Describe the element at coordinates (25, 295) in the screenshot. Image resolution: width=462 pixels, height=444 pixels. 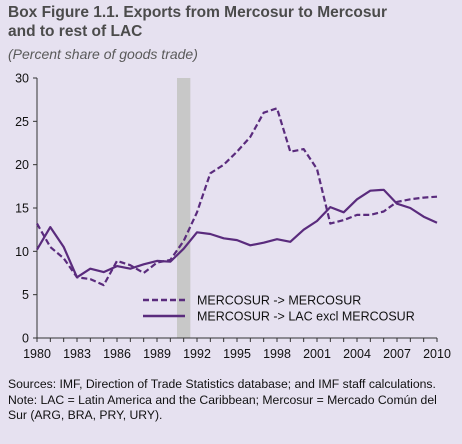
I see `y-tick-label: 5` at that location.